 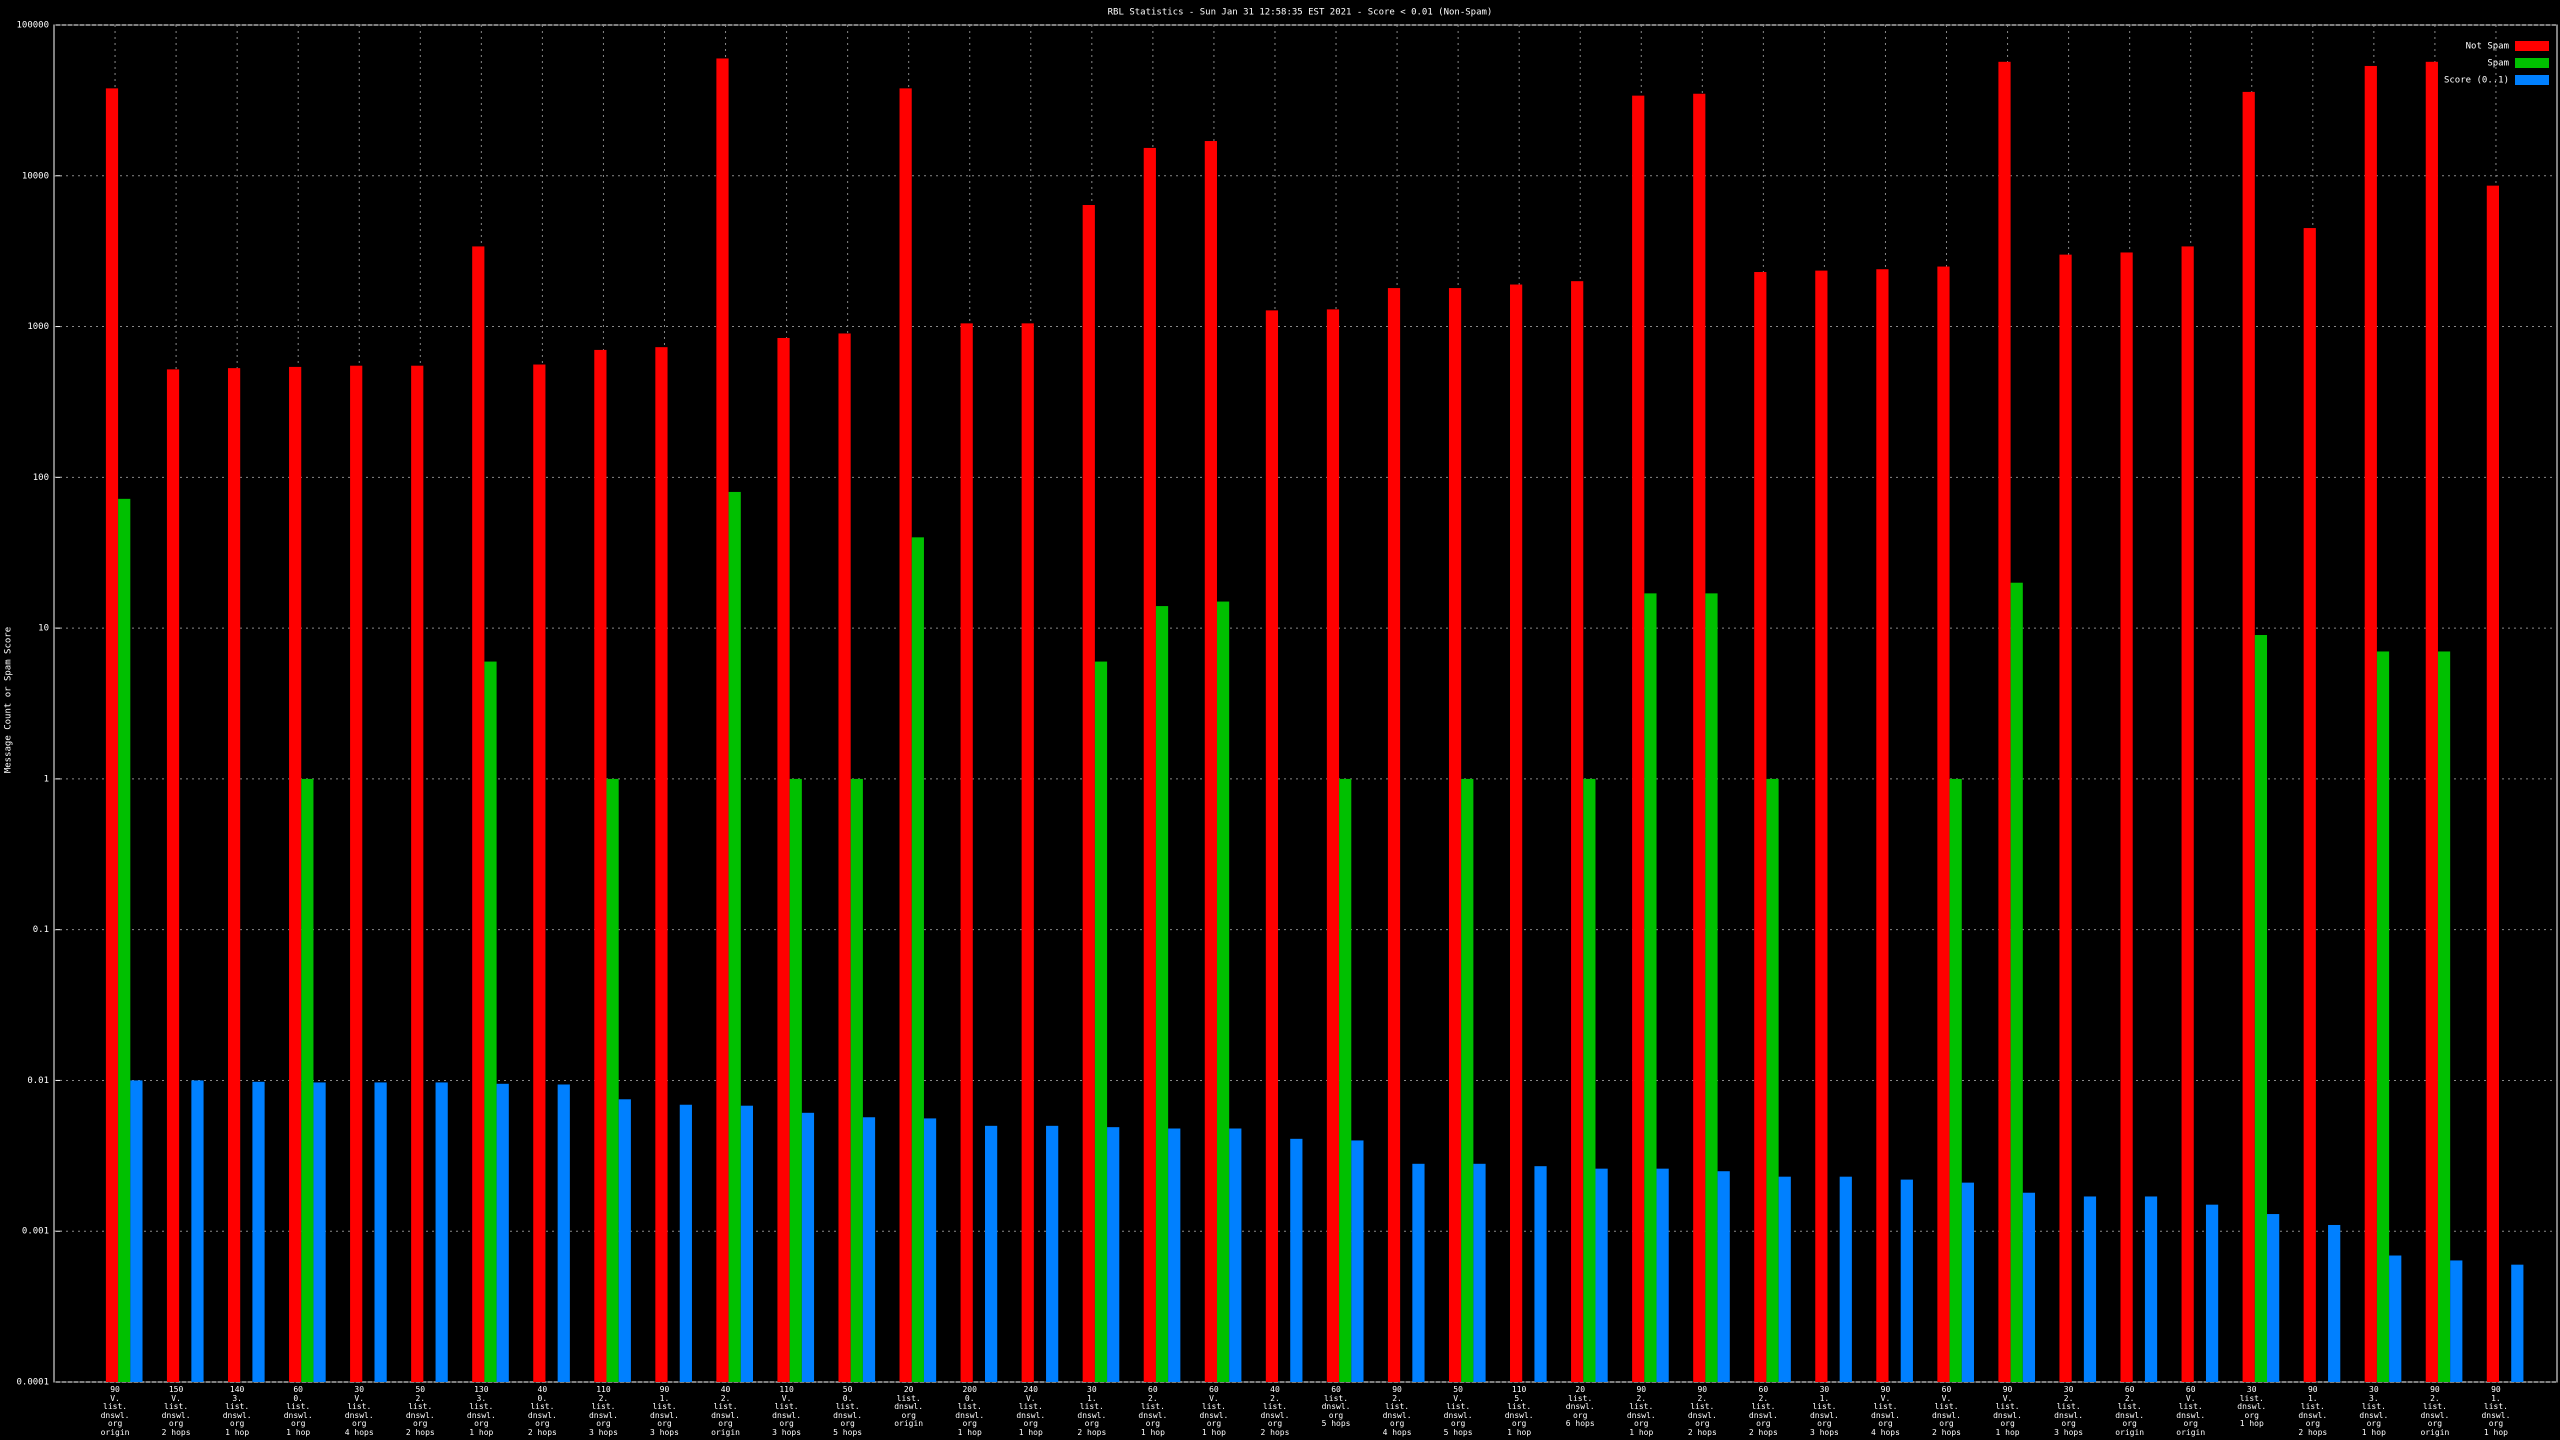 I want to click on y-tick-label: 100, so click(x=41, y=478).